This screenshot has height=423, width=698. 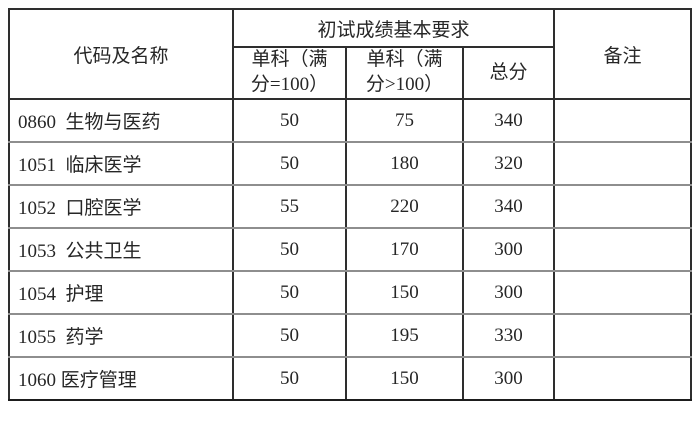 I want to click on table-row: 1055 药学 50 195 330, so click(x=350, y=335).